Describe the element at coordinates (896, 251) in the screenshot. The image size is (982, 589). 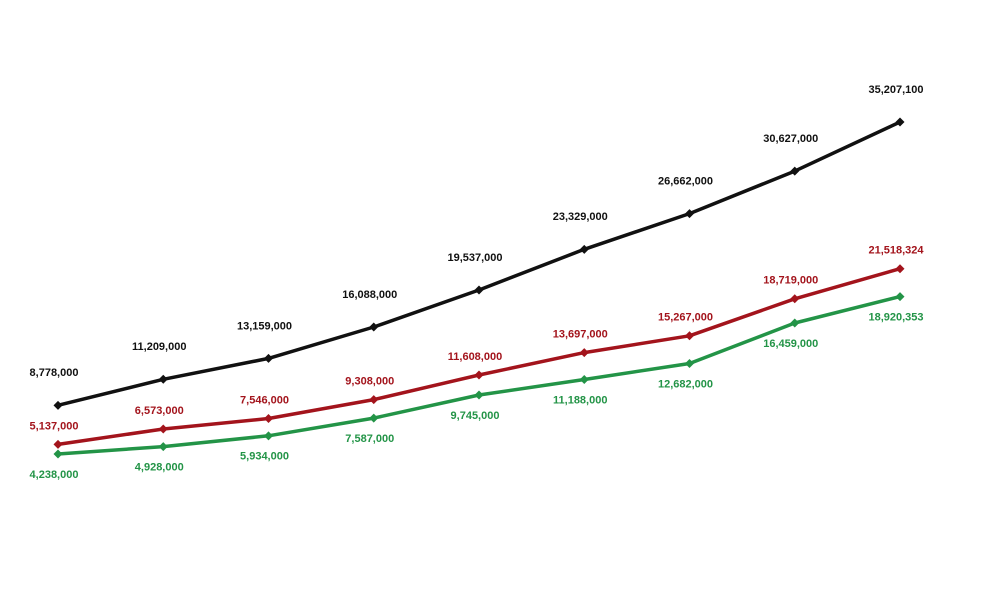
I see `data-label: 21,518,324` at that location.